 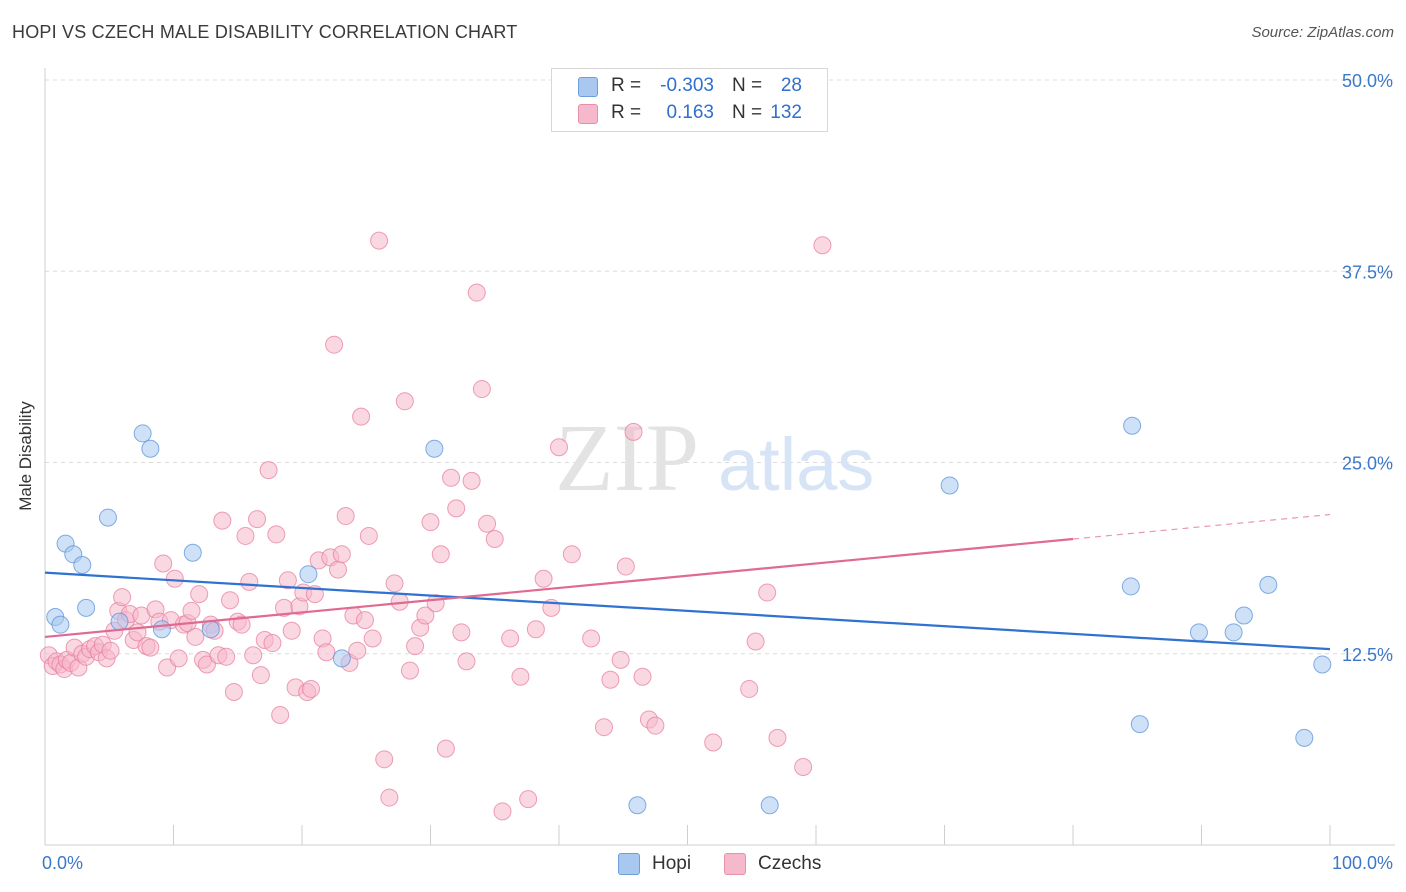 I want to click on x-tick-label: 0.0%, so click(x=62, y=863).